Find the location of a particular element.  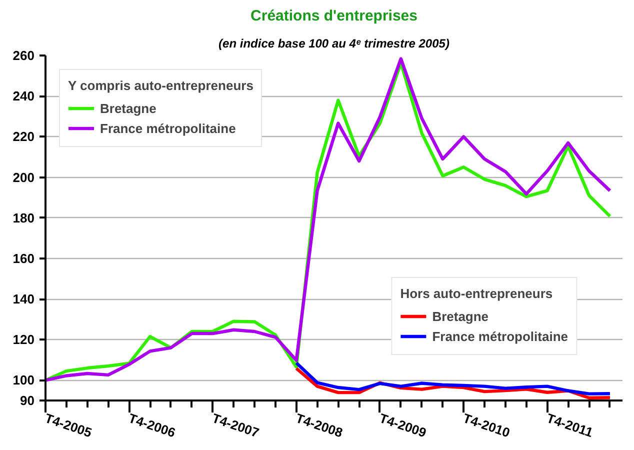

y-tick-label: 180 is located at coordinates (23, 218).